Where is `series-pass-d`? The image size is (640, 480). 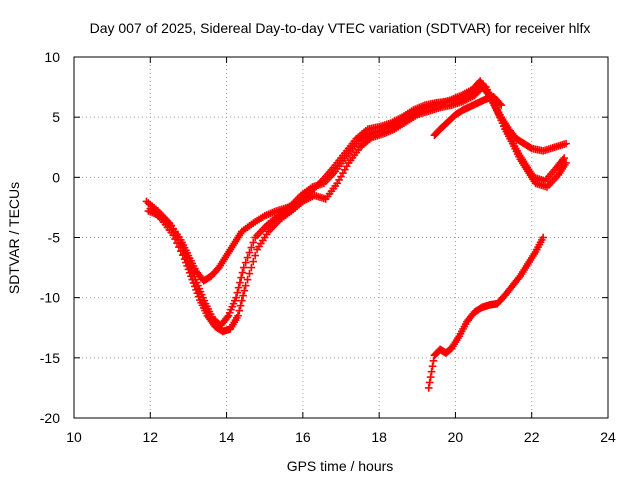
series-pass-d is located at coordinates (485, 312).